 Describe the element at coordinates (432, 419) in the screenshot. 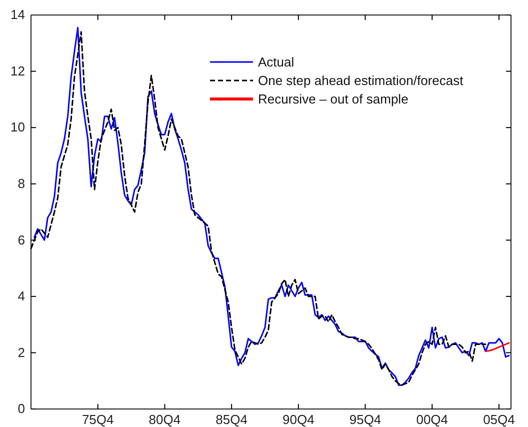

I see `x-tick-label: 00Q4` at that location.